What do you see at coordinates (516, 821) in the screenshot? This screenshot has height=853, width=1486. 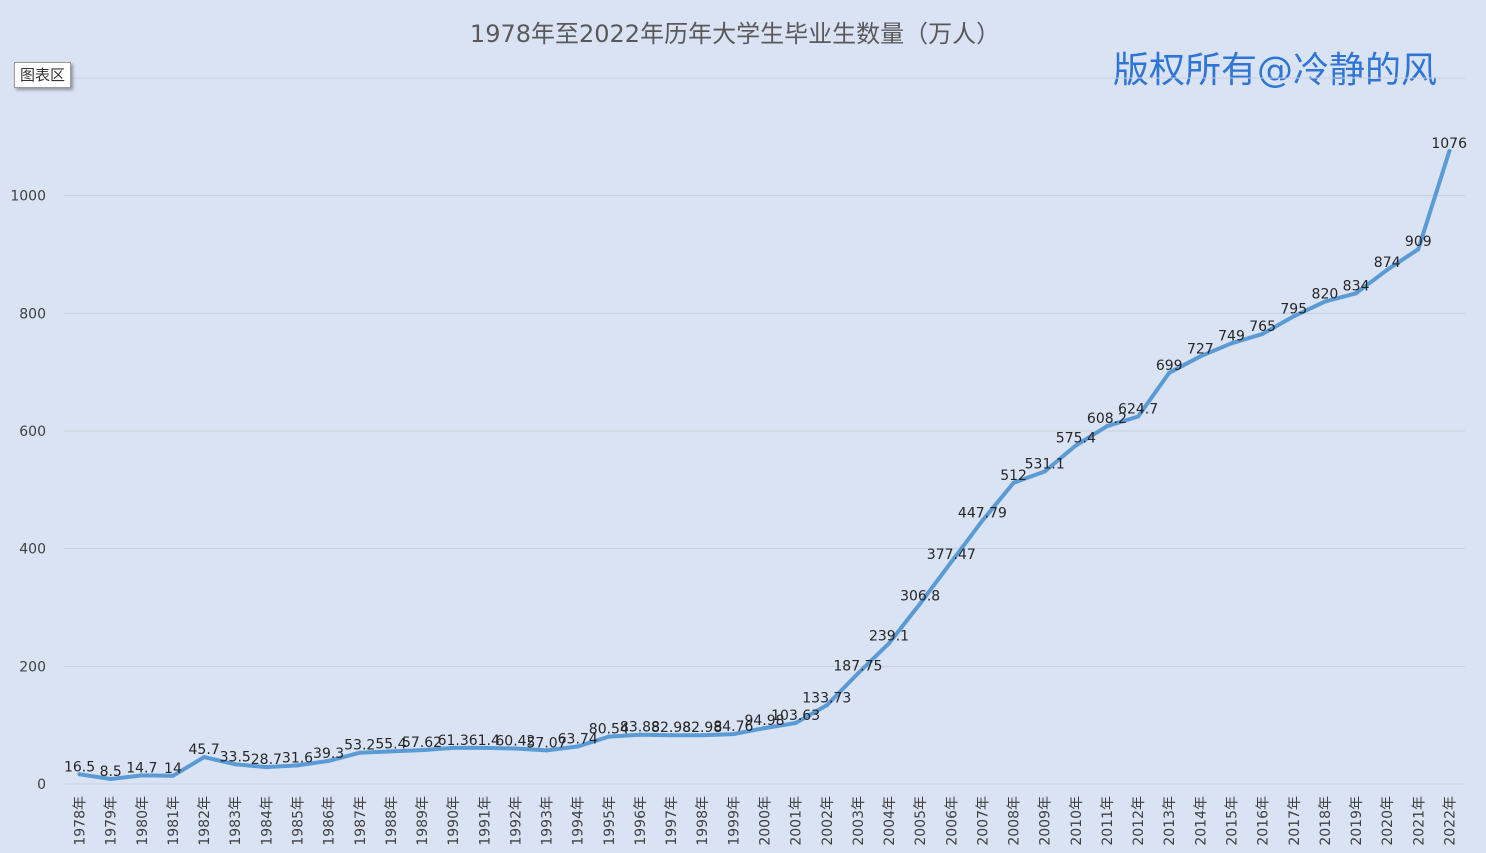 I see `x-tick-label: 1992年` at bounding box center [516, 821].